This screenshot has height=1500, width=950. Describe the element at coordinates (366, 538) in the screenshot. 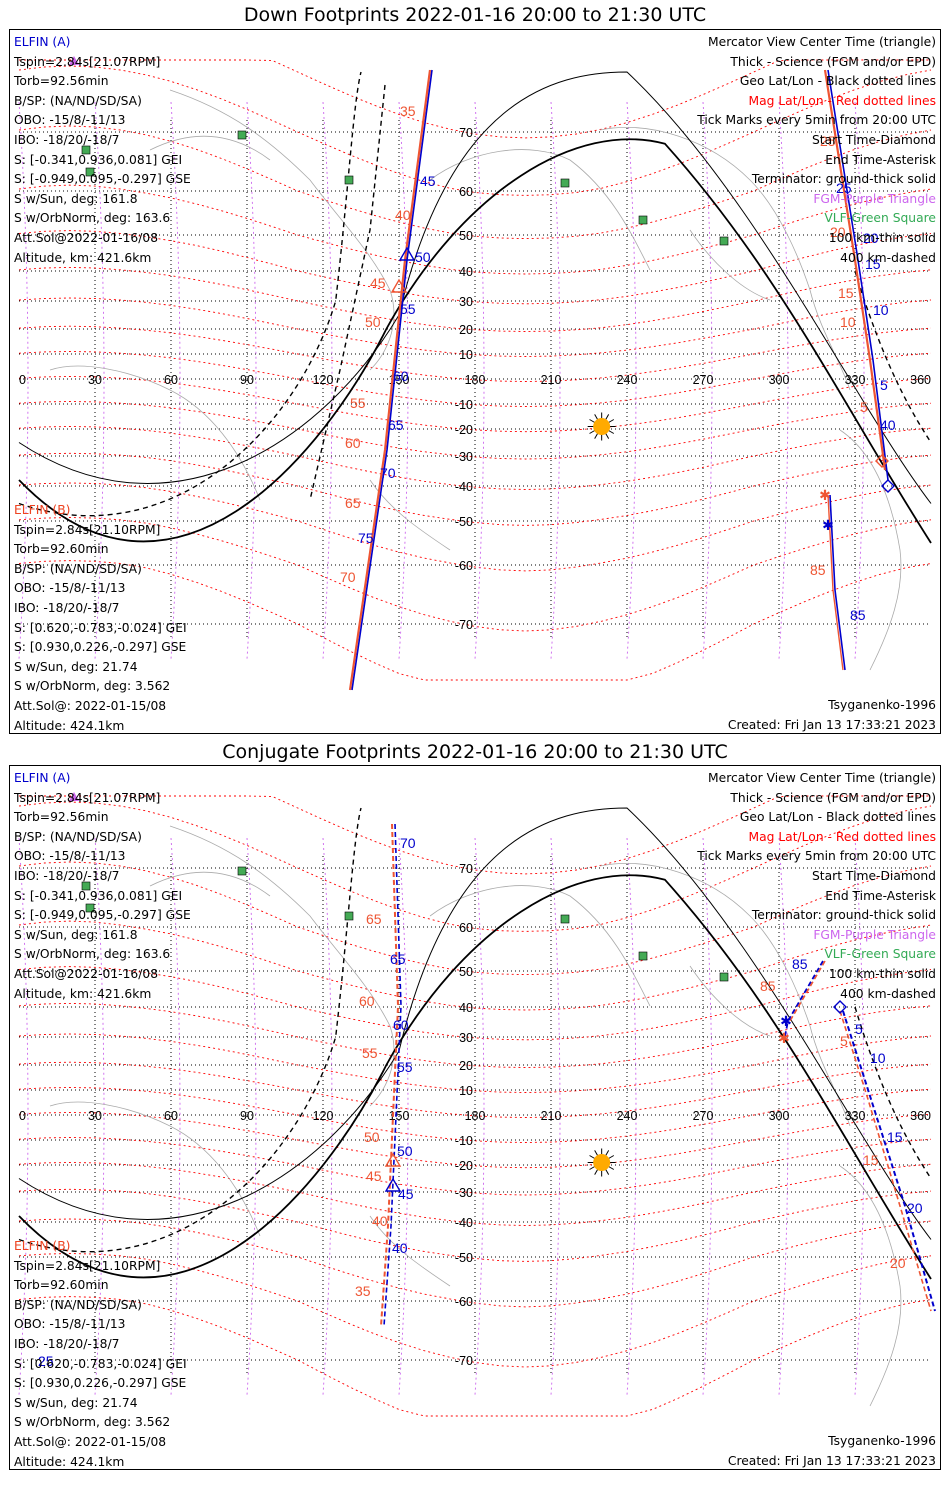

I see `tick-label-a: 75` at that location.